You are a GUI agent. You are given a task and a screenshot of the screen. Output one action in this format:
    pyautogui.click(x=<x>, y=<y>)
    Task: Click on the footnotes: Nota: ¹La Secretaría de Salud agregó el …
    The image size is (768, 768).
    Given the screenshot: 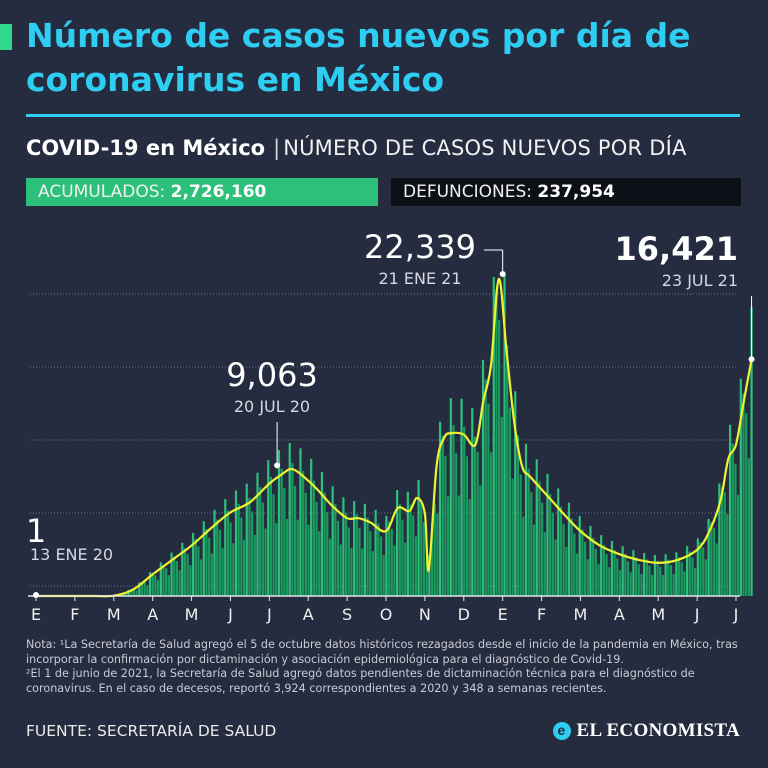 What is the action you would take?
    pyautogui.click(x=384, y=667)
    